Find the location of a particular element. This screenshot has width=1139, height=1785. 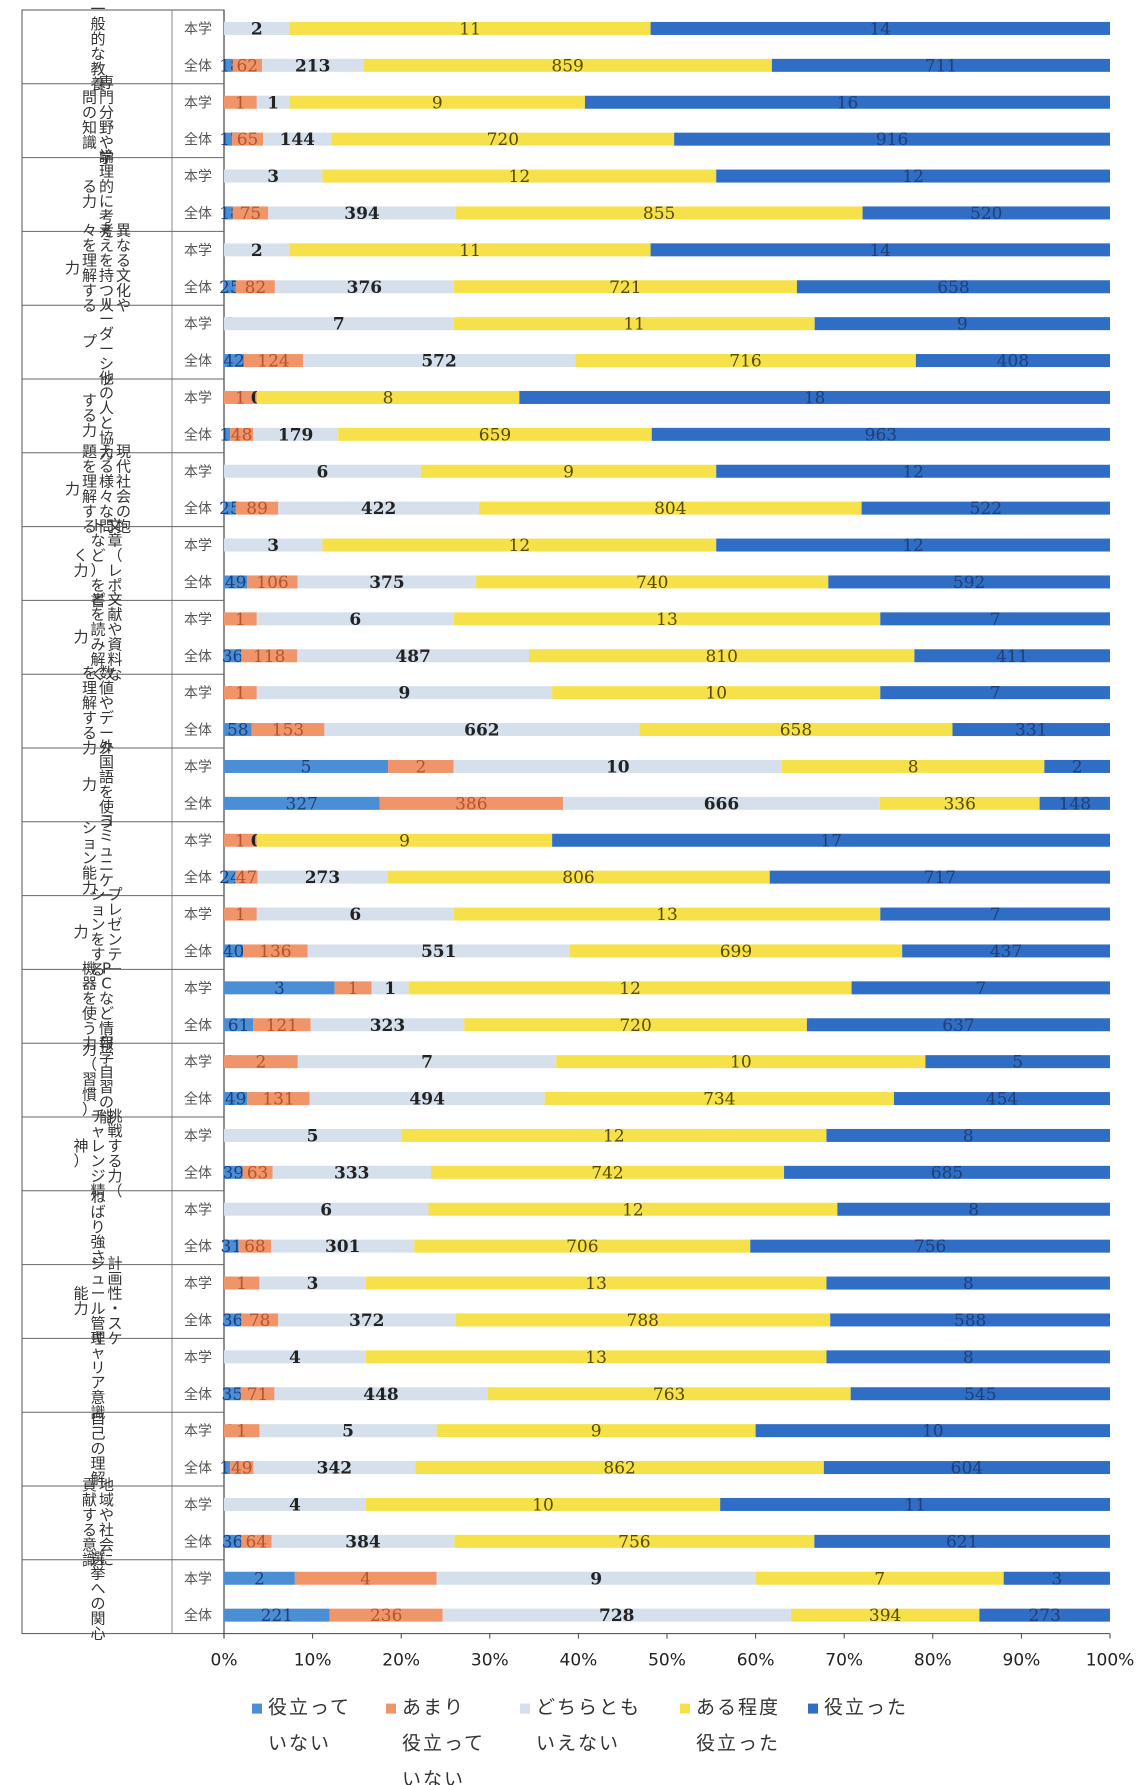

category-label-char: ニ is located at coordinates (106, 866).